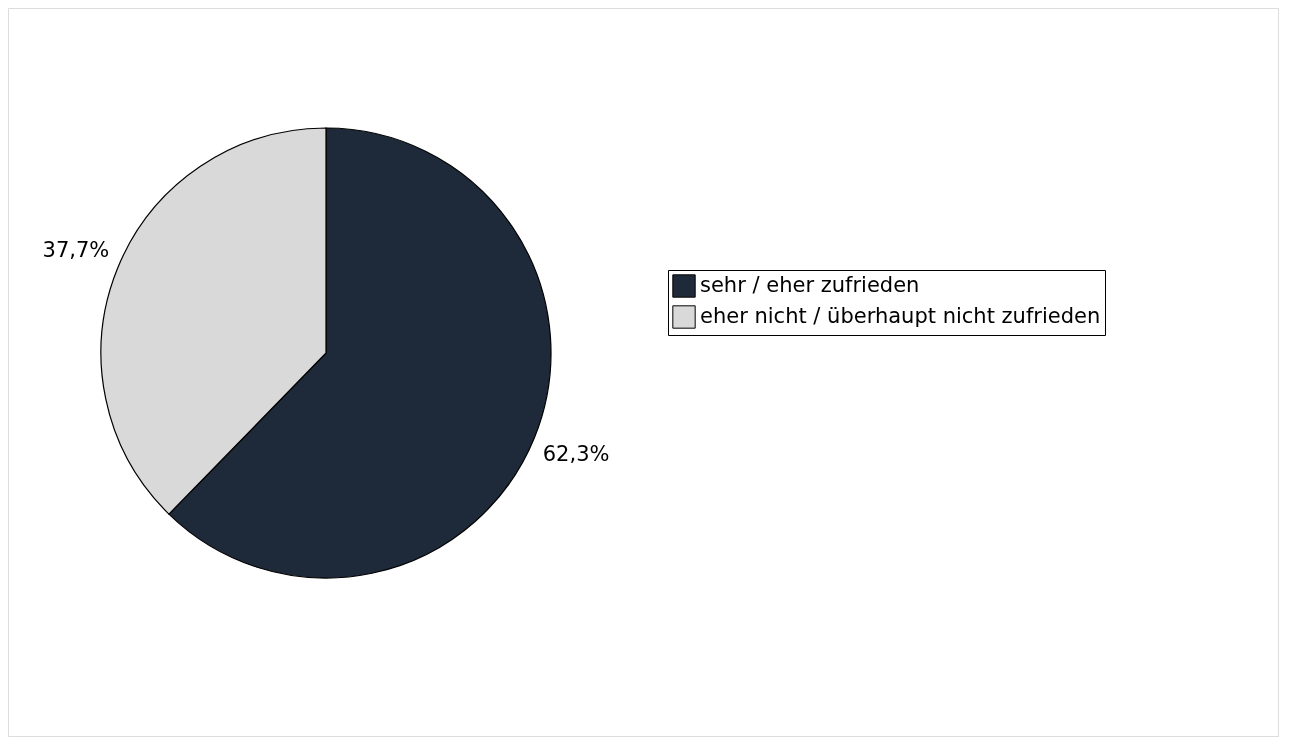 The image size is (1290, 749). I want to click on data-label: 37,7%, so click(76, 250).